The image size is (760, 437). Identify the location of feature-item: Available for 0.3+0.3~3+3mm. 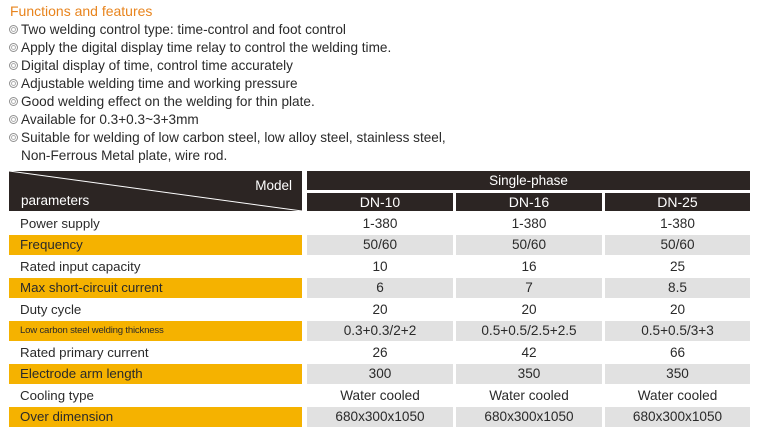
(227, 120).